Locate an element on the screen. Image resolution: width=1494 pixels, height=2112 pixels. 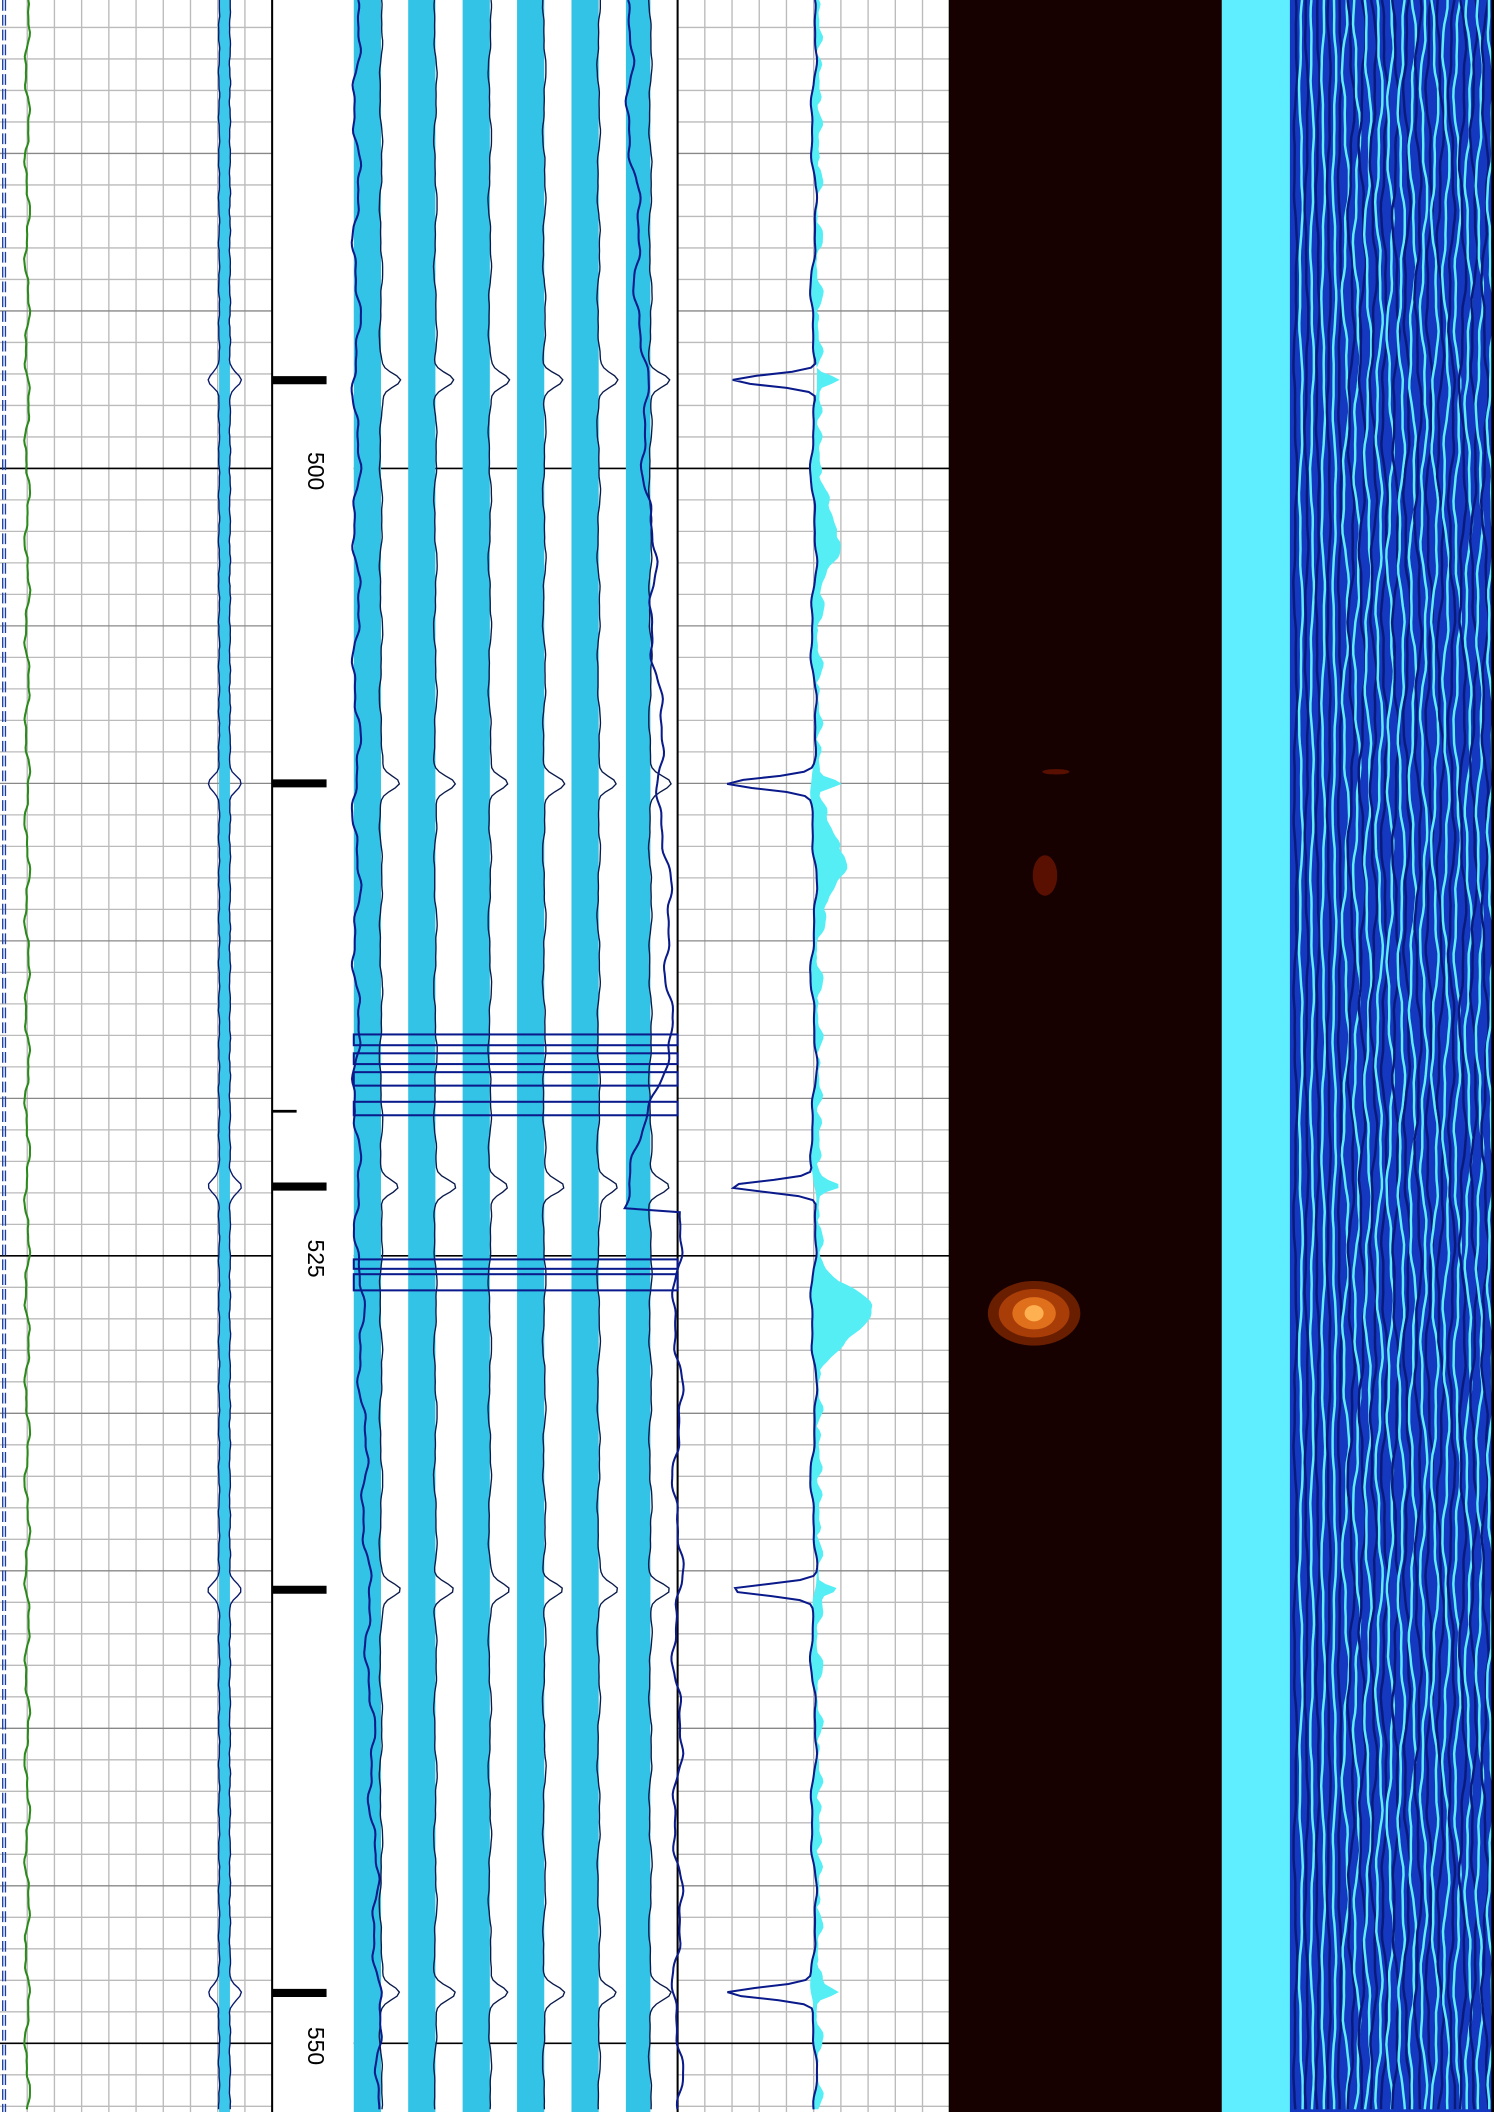
fill-area is located at coordinates (841, 1055).